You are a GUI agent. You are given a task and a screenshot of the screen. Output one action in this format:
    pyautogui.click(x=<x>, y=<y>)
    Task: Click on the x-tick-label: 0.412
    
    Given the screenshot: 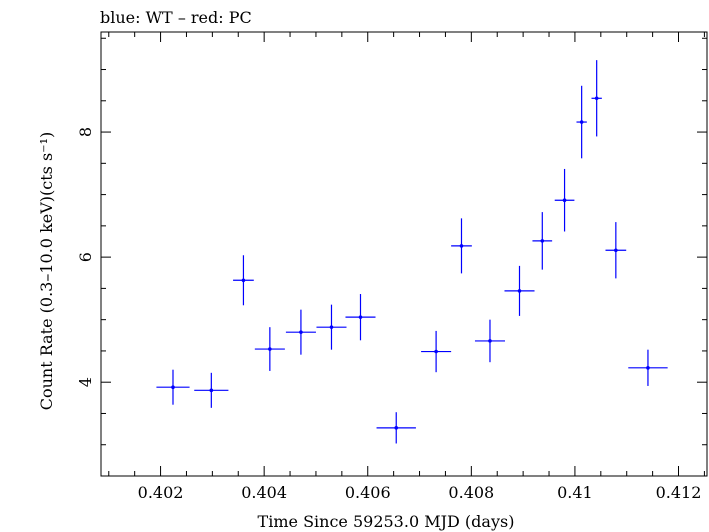 What is the action you would take?
    pyautogui.click(x=679, y=492)
    